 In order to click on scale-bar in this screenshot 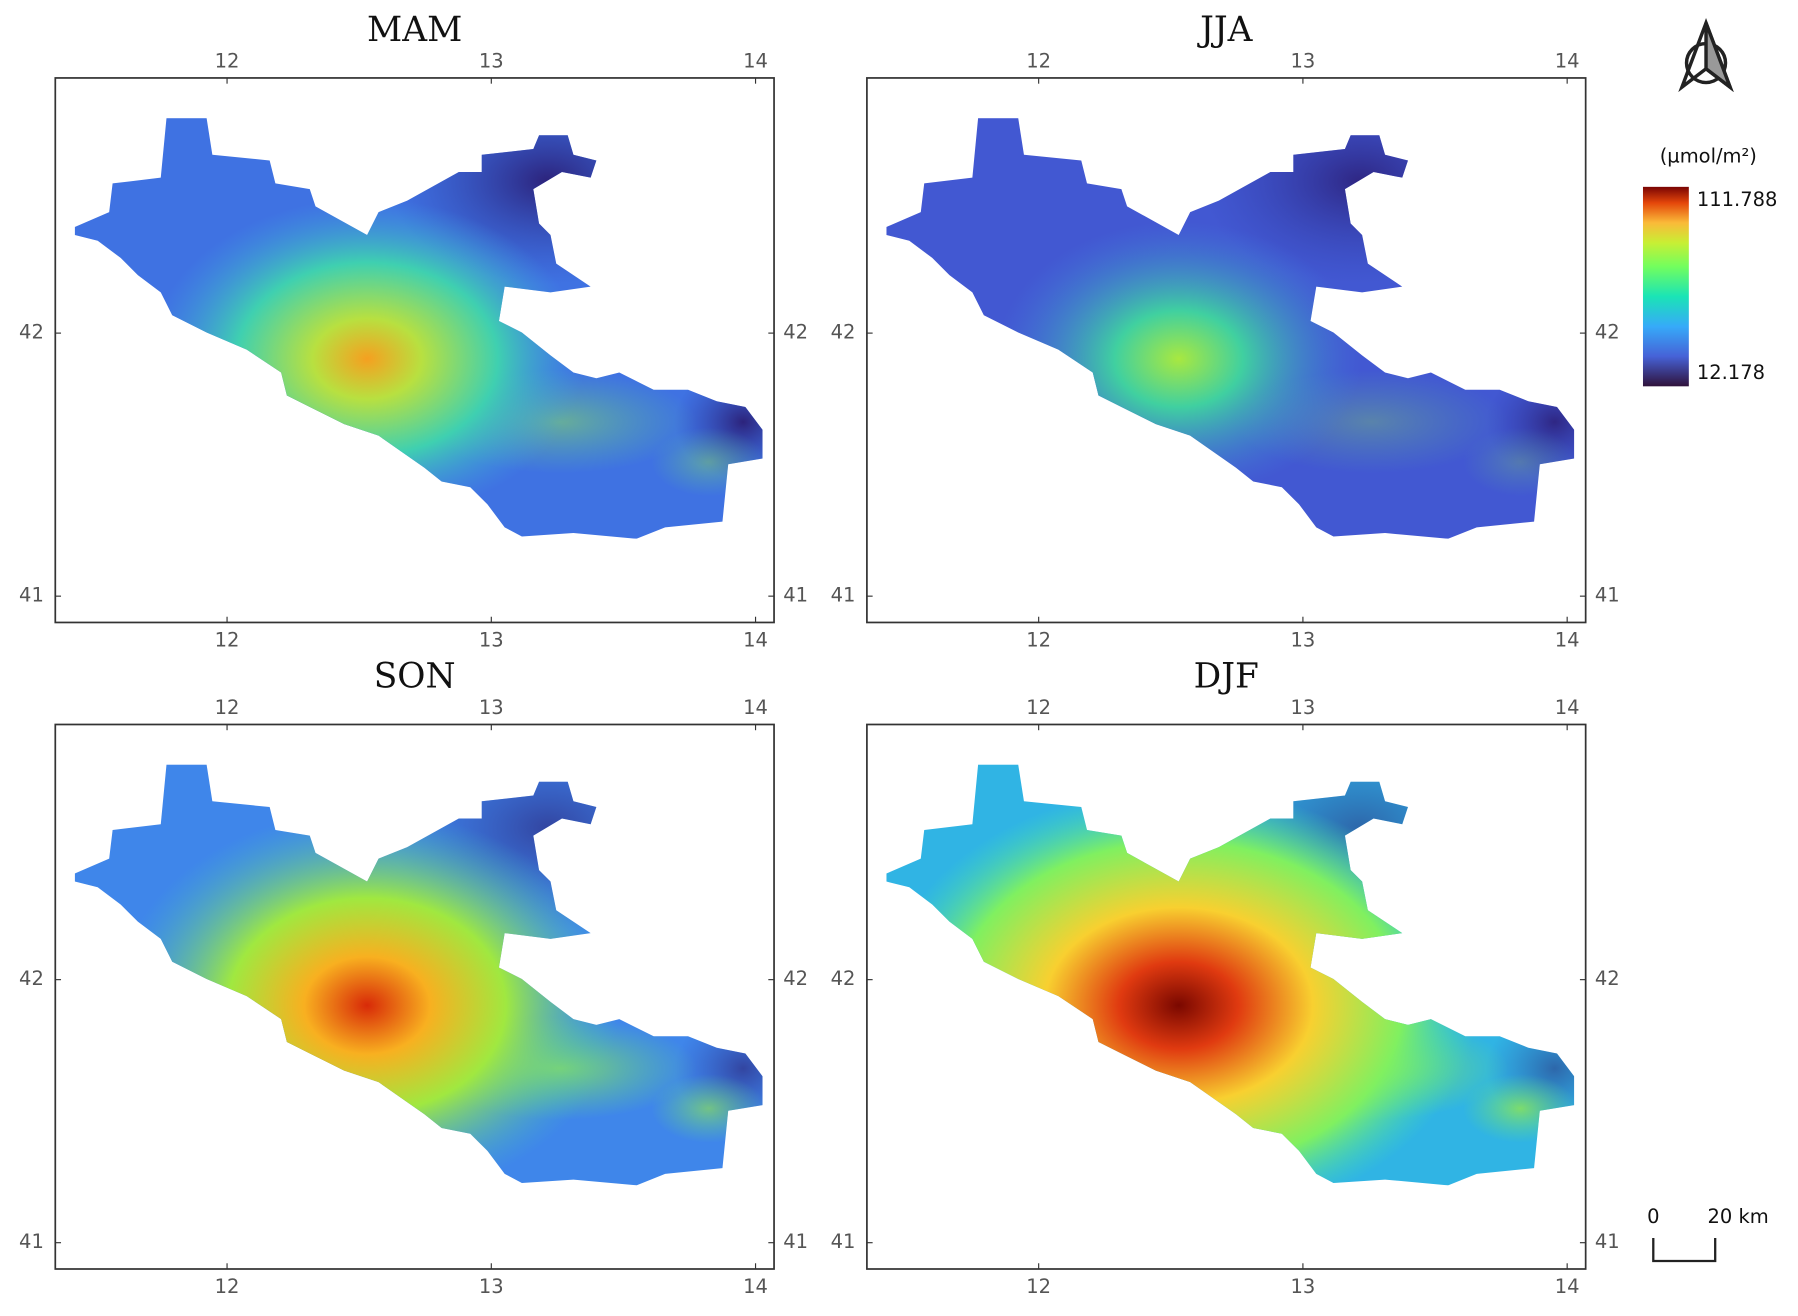, I will do `click(1684, 1250)`.